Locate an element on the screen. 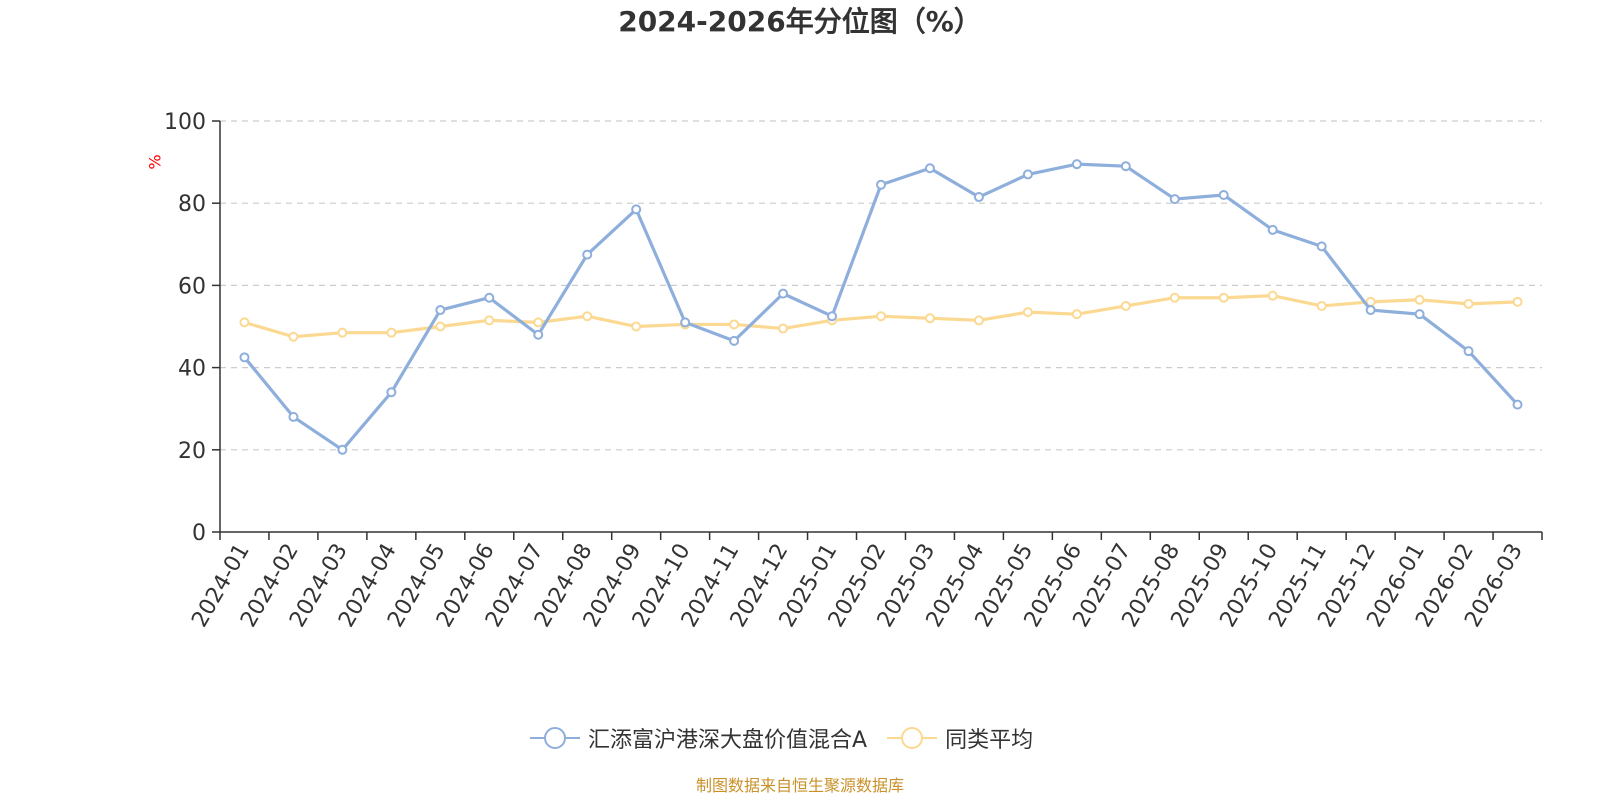 This screenshot has width=1600, height=800. y-tick-label: 80 is located at coordinates (192, 204).